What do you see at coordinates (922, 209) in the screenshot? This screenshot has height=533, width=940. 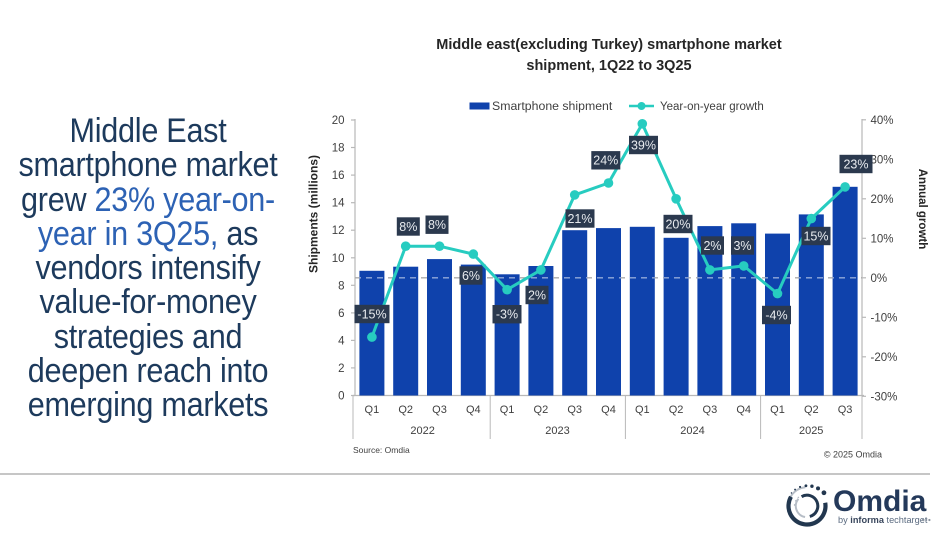 I see `svg-text: Annual growth` at bounding box center [922, 209].